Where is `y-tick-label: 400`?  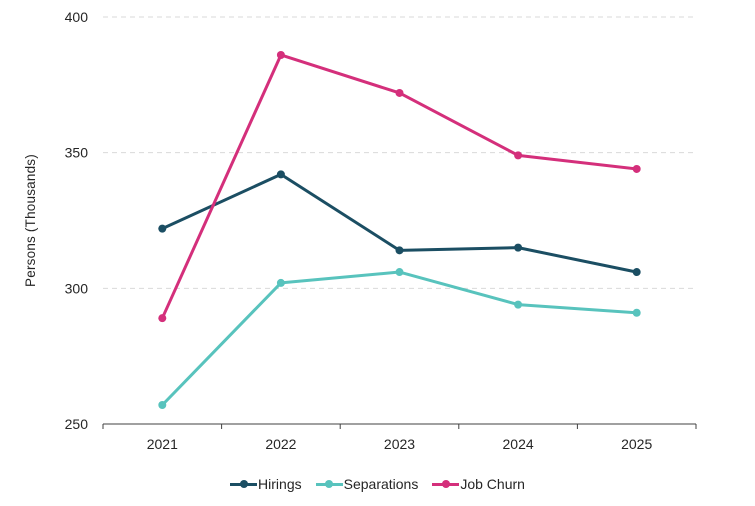
y-tick-label: 400 is located at coordinates (77, 17).